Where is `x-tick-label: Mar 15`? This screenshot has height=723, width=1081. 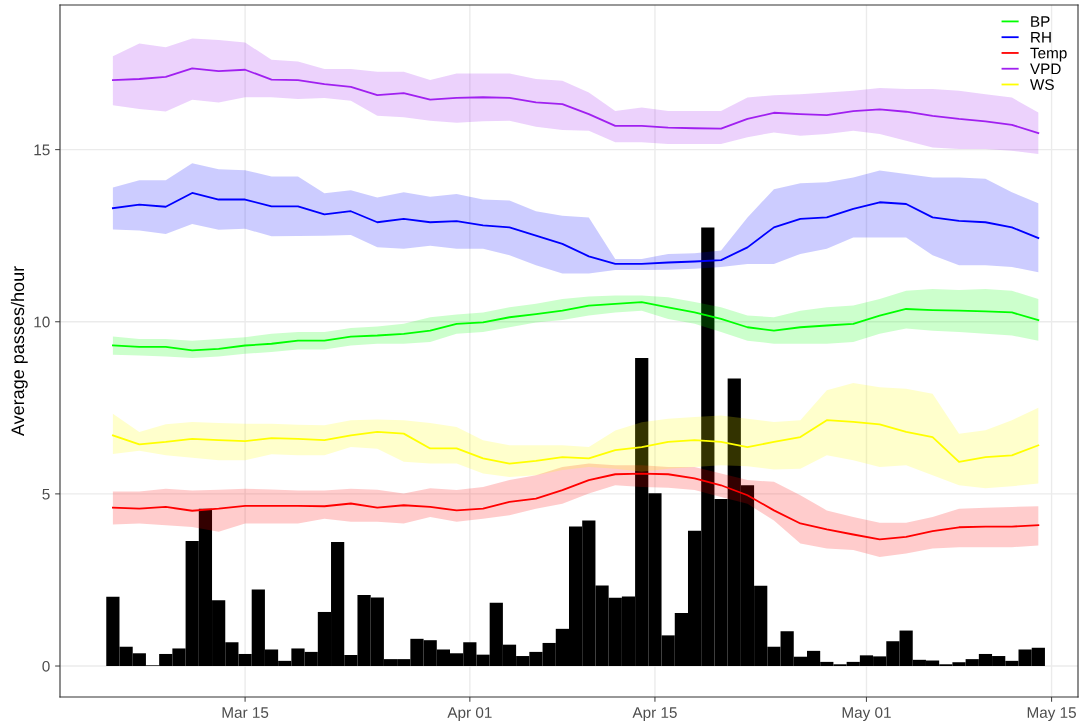 x-tick-label: Mar 15 is located at coordinates (245, 712).